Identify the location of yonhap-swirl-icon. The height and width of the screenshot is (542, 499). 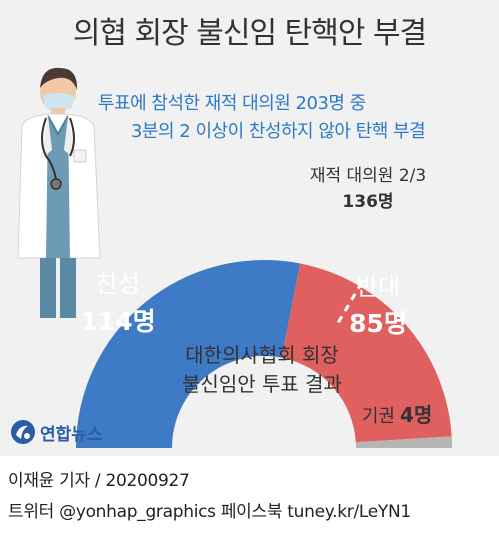
(23, 432).